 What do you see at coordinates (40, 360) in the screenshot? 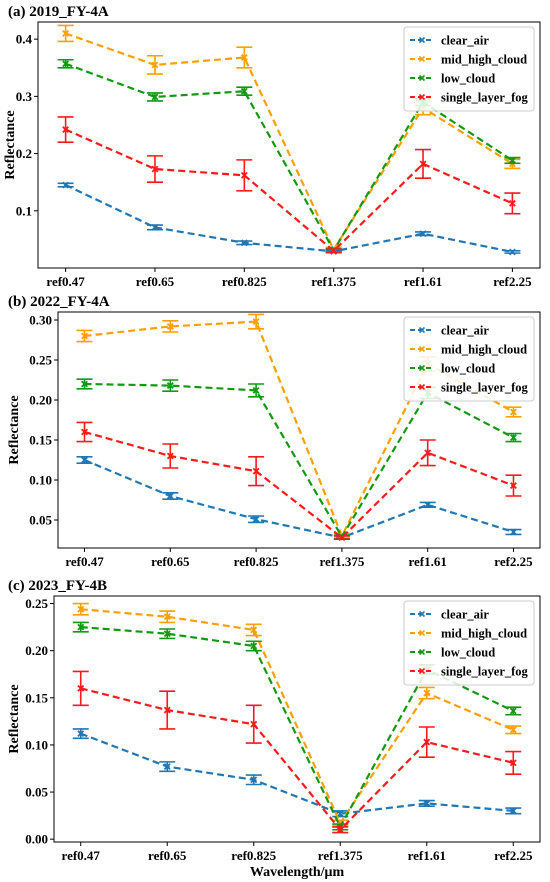
I see `y-tick-label: 0.25` at bounding box center [40, 360].